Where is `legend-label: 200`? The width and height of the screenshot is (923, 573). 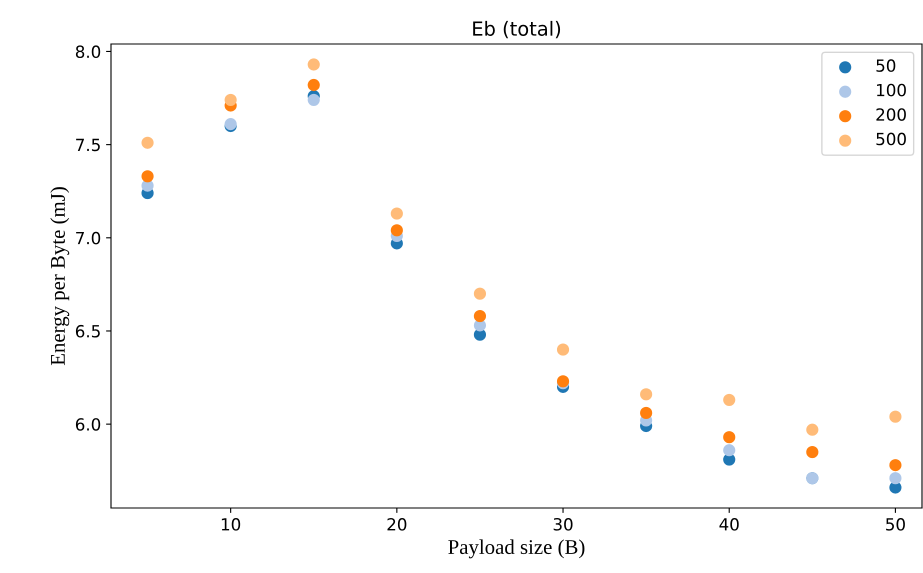 legend-label: 200 is located at coordinates (891, 114).